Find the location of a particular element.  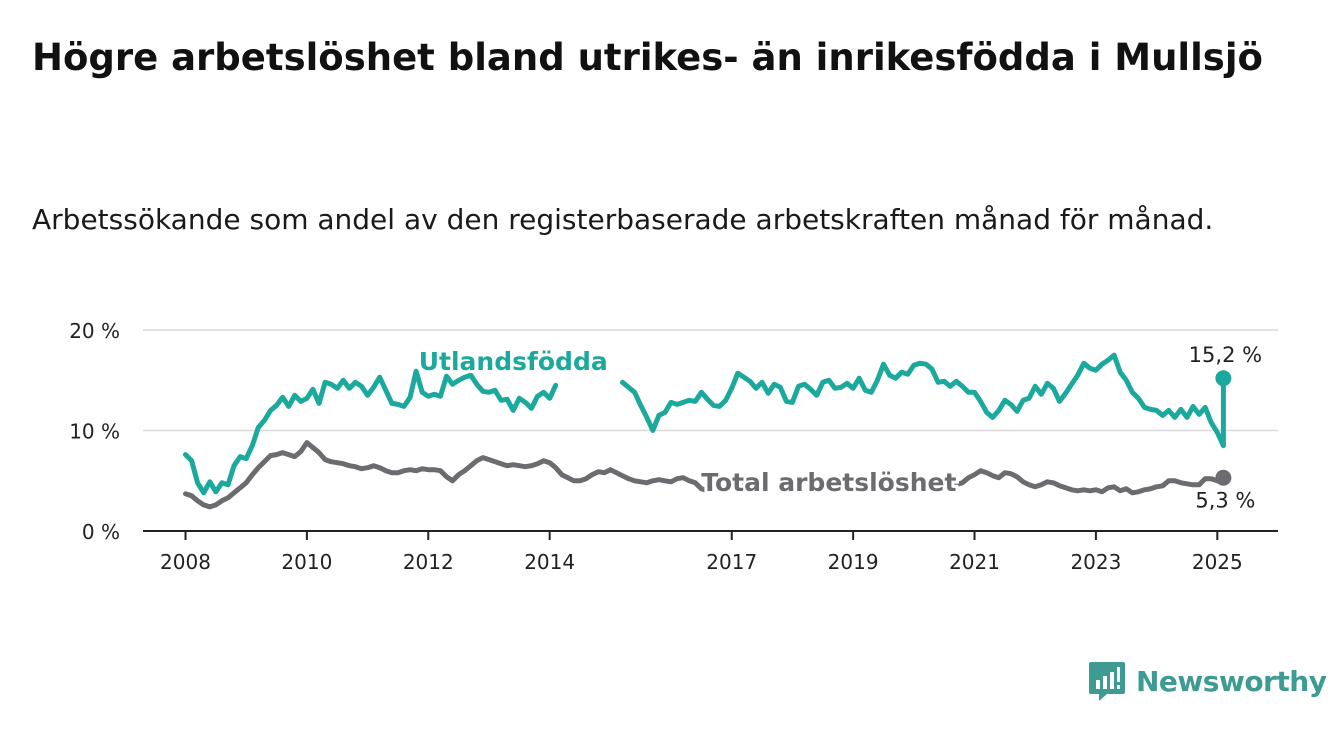

gridlines is located at coordinates (710, 380).